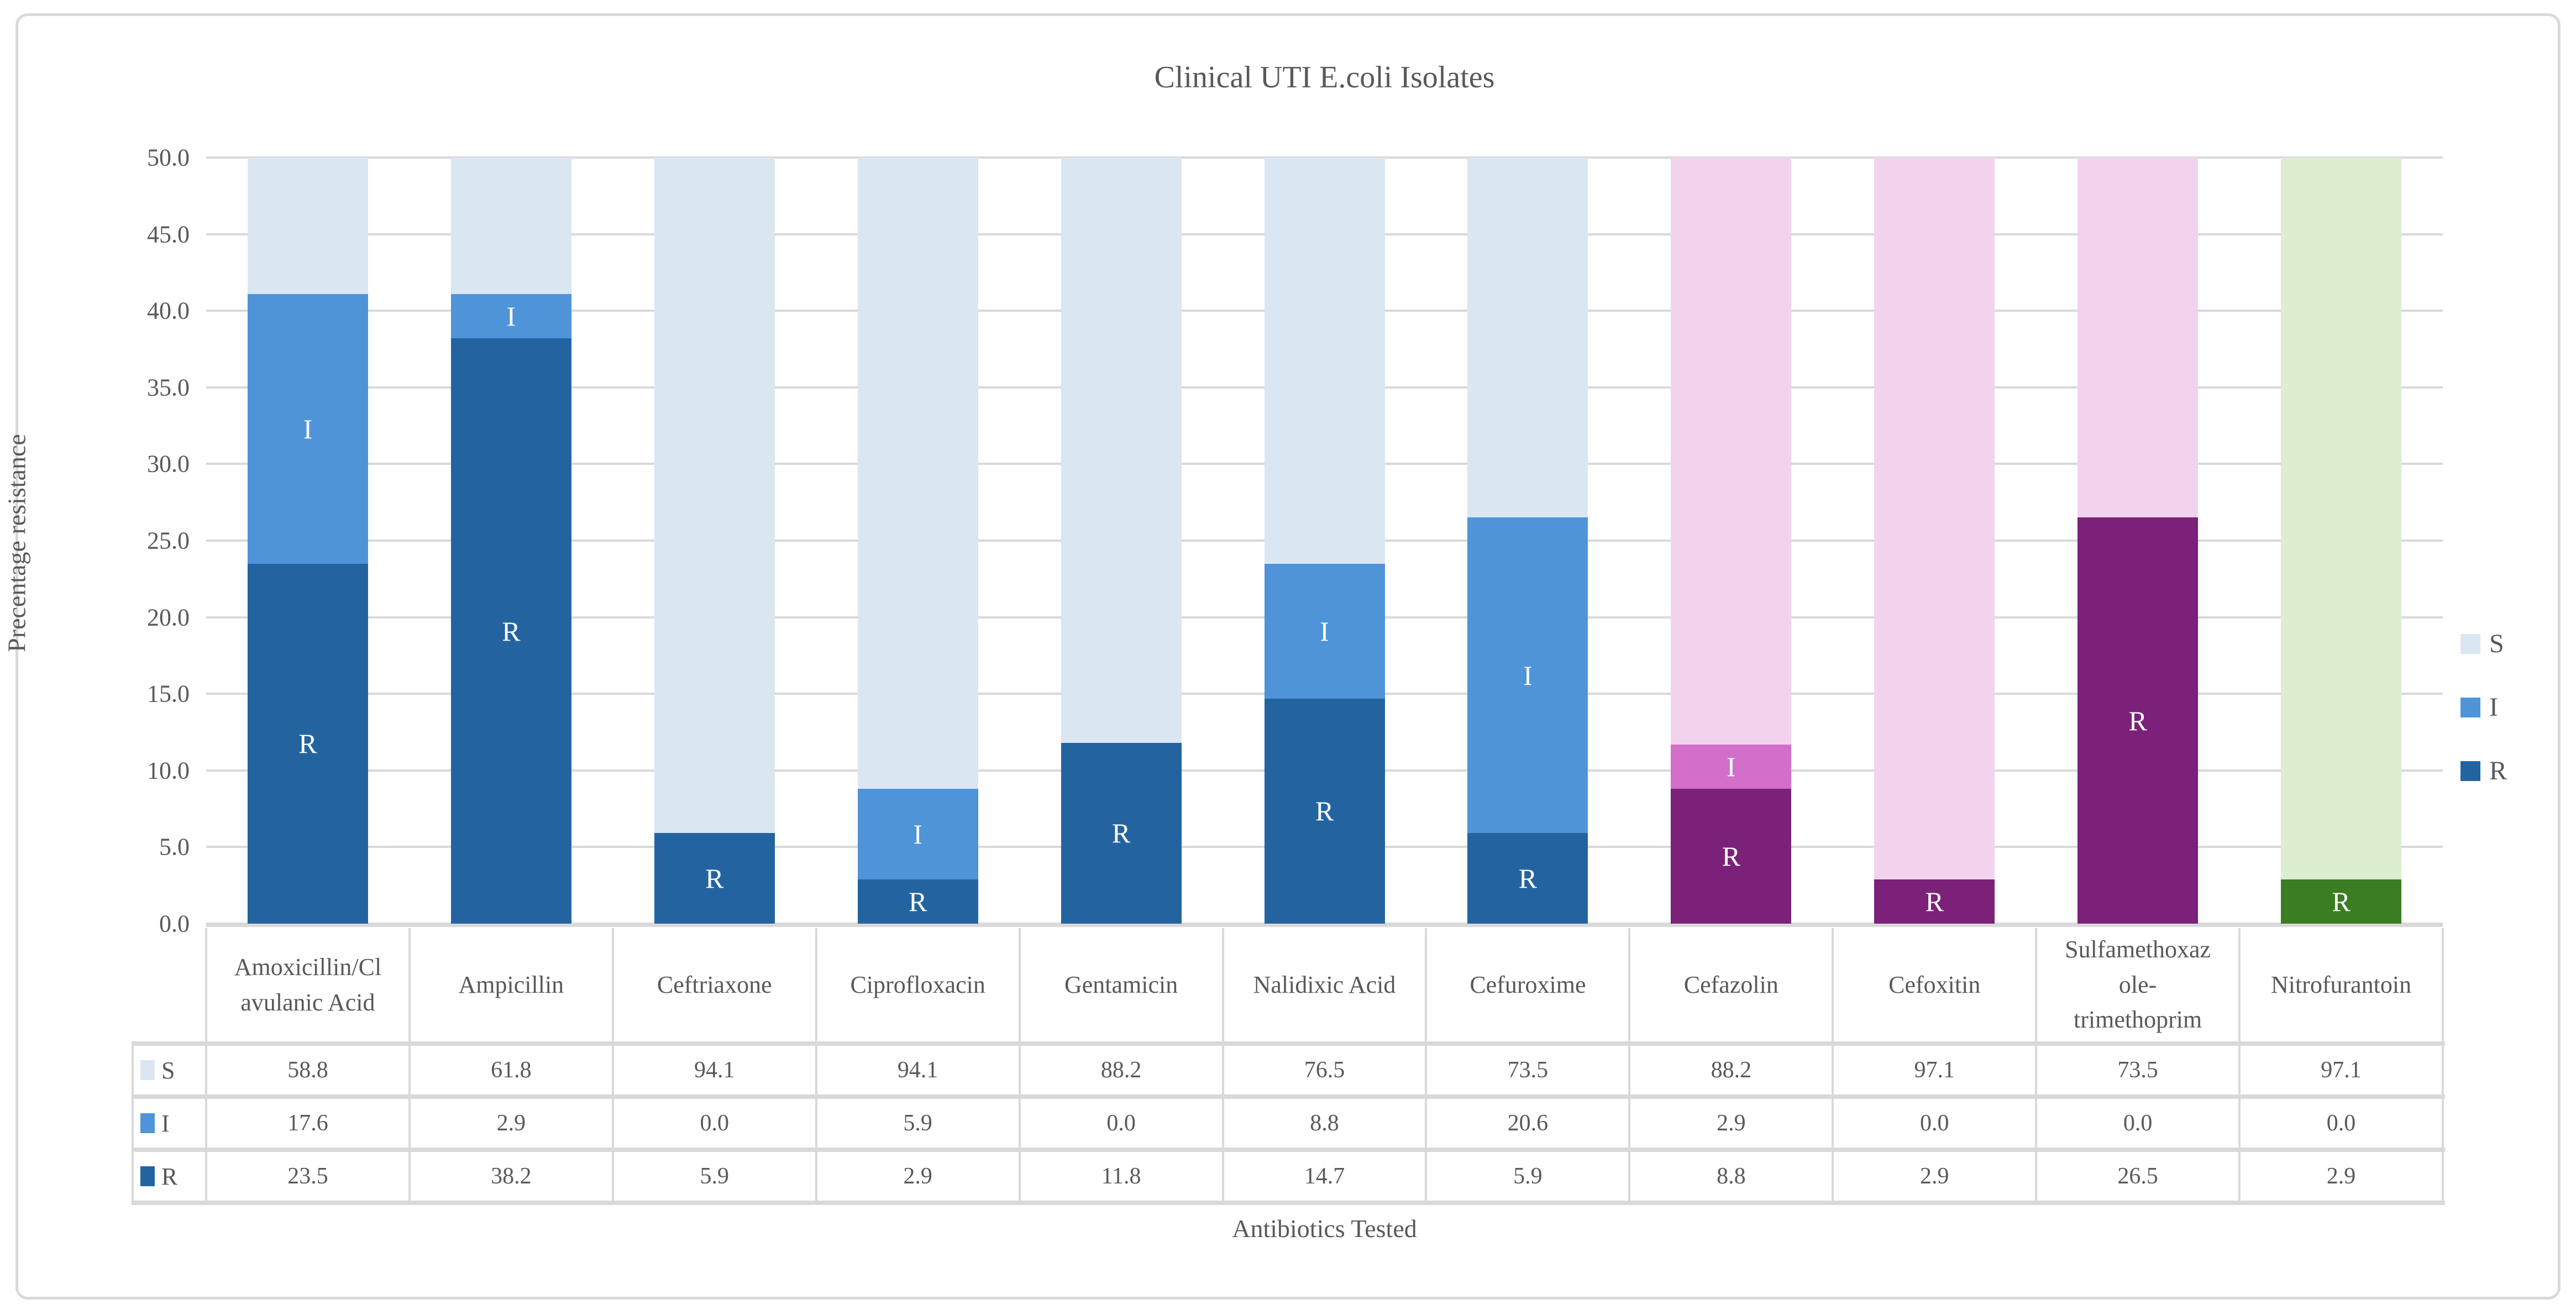 This screenshot has width=2576, height=1315. What do you see at coordinates (1324, 1177) in the screenshot?
I see `table-value-cell: 14.7` at bounding box center [1324, 1177].